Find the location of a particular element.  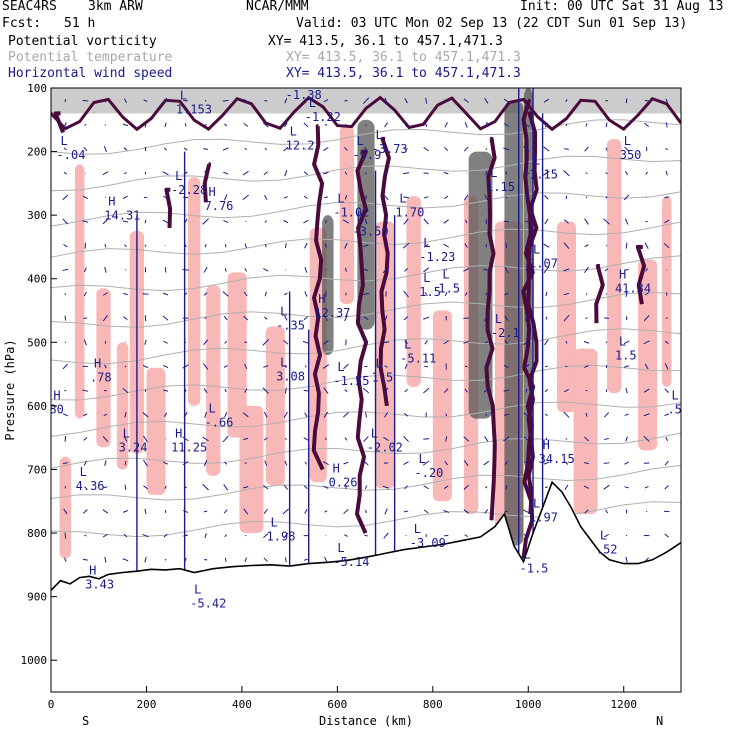

annotation-value: -.20 is located at coordinates (429, 473).